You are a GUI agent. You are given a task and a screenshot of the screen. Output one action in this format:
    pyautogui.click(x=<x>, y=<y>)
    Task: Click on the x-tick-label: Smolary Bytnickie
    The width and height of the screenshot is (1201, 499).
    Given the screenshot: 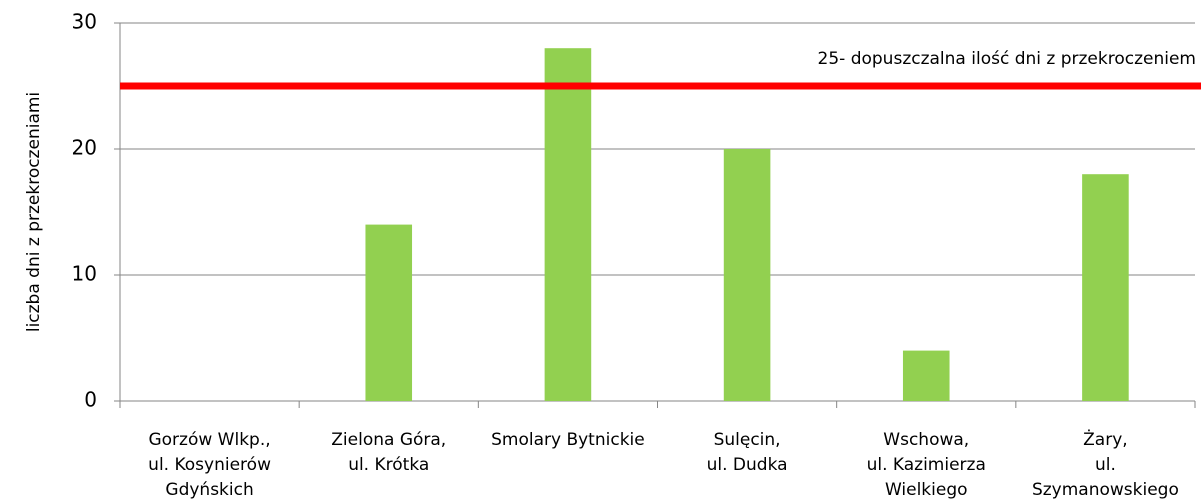 What is the action you would take?
    pyautogui.click(x=568, y=440)
    